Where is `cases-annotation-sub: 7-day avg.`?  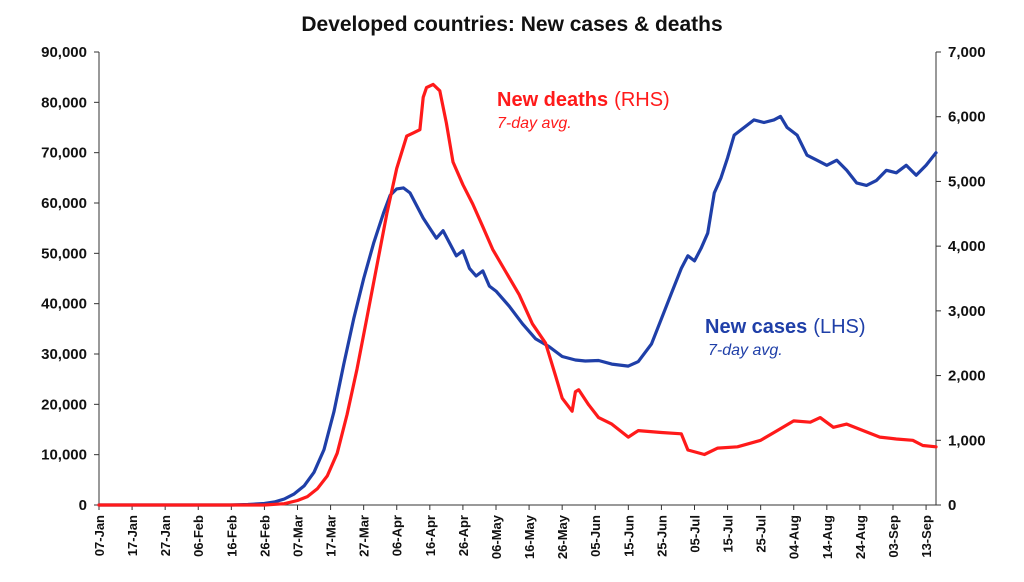 cases-annotation-sub: 7-day avg. is located at coordinates (745, 350).